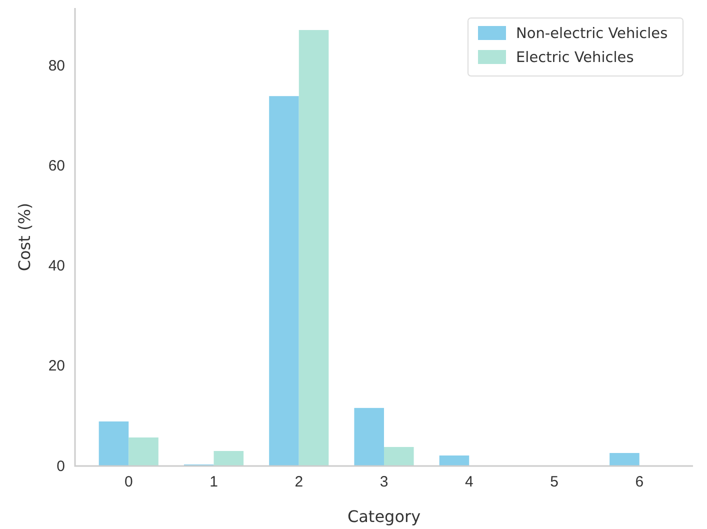 This screenshot has width=707, height=529. I want to click on y-tick-label: 0, so click(60, 466).